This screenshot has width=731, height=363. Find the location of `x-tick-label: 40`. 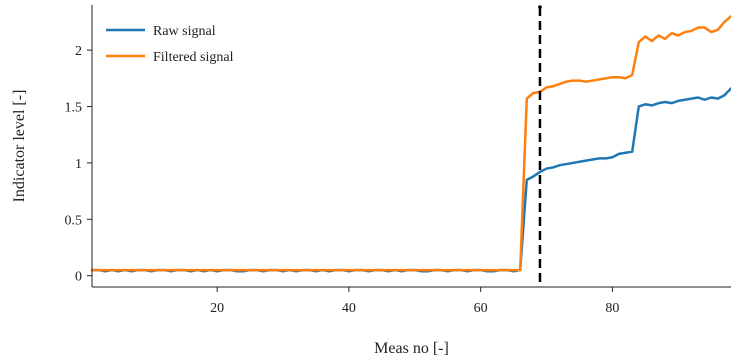

x-tick-label: 40 is located at coordinates (349, 308).